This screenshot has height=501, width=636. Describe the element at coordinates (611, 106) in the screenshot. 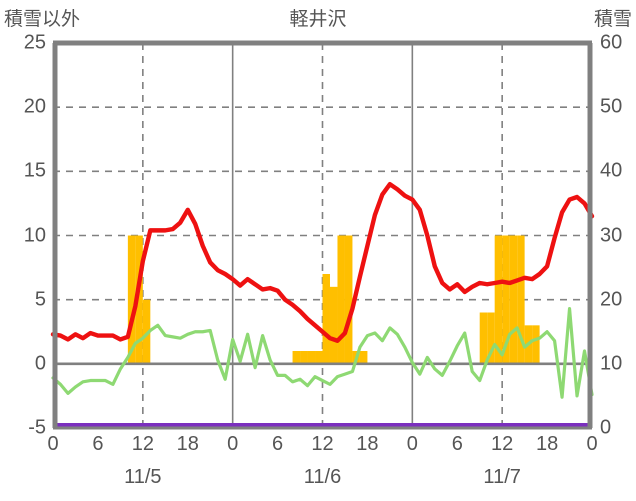

I see `y-tick-right-50: 50` at that location.